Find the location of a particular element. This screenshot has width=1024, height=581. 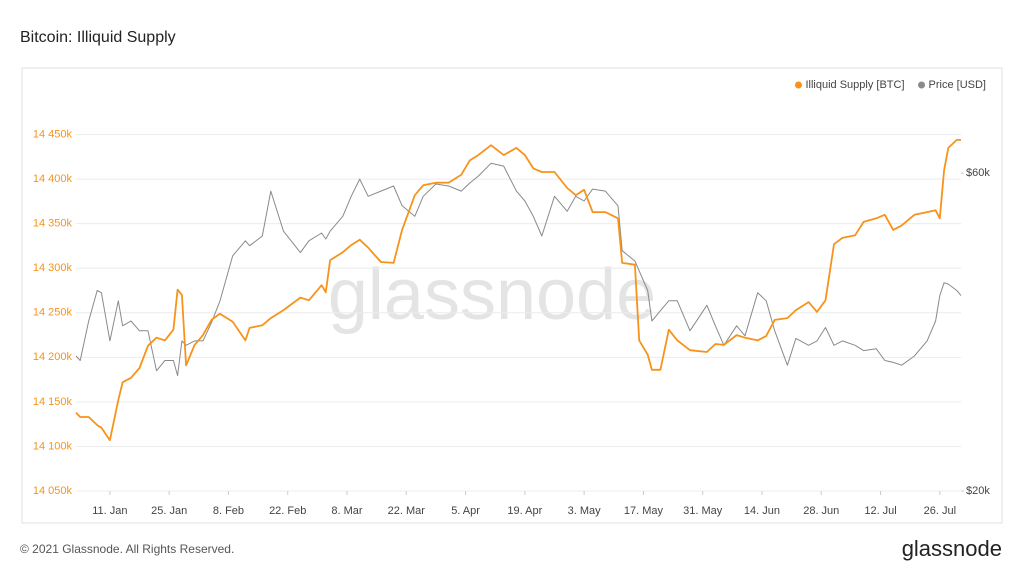

logo: glassnode is located at coordinates (952, 548).